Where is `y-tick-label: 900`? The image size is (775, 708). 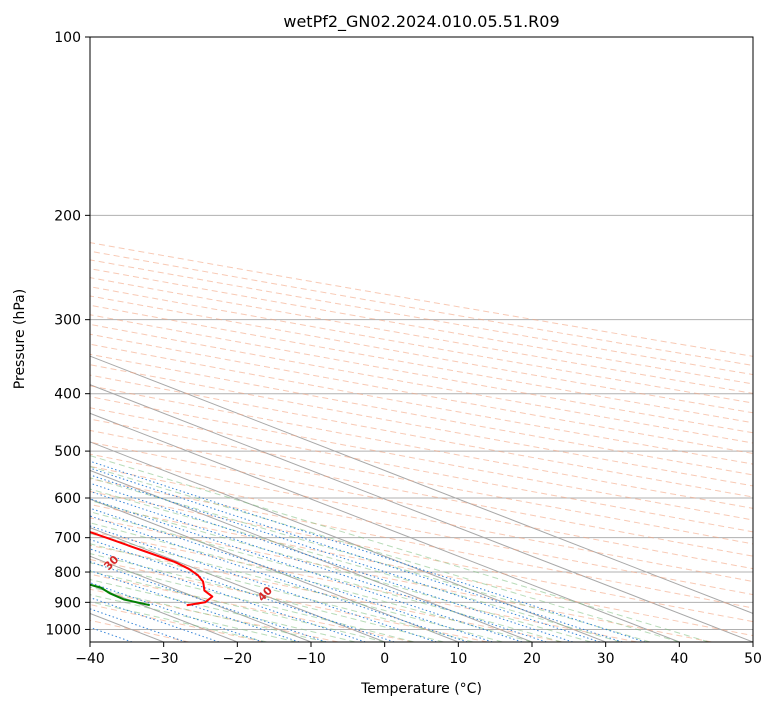
y-tick-label: 900 is located at coordinates (67, 603).